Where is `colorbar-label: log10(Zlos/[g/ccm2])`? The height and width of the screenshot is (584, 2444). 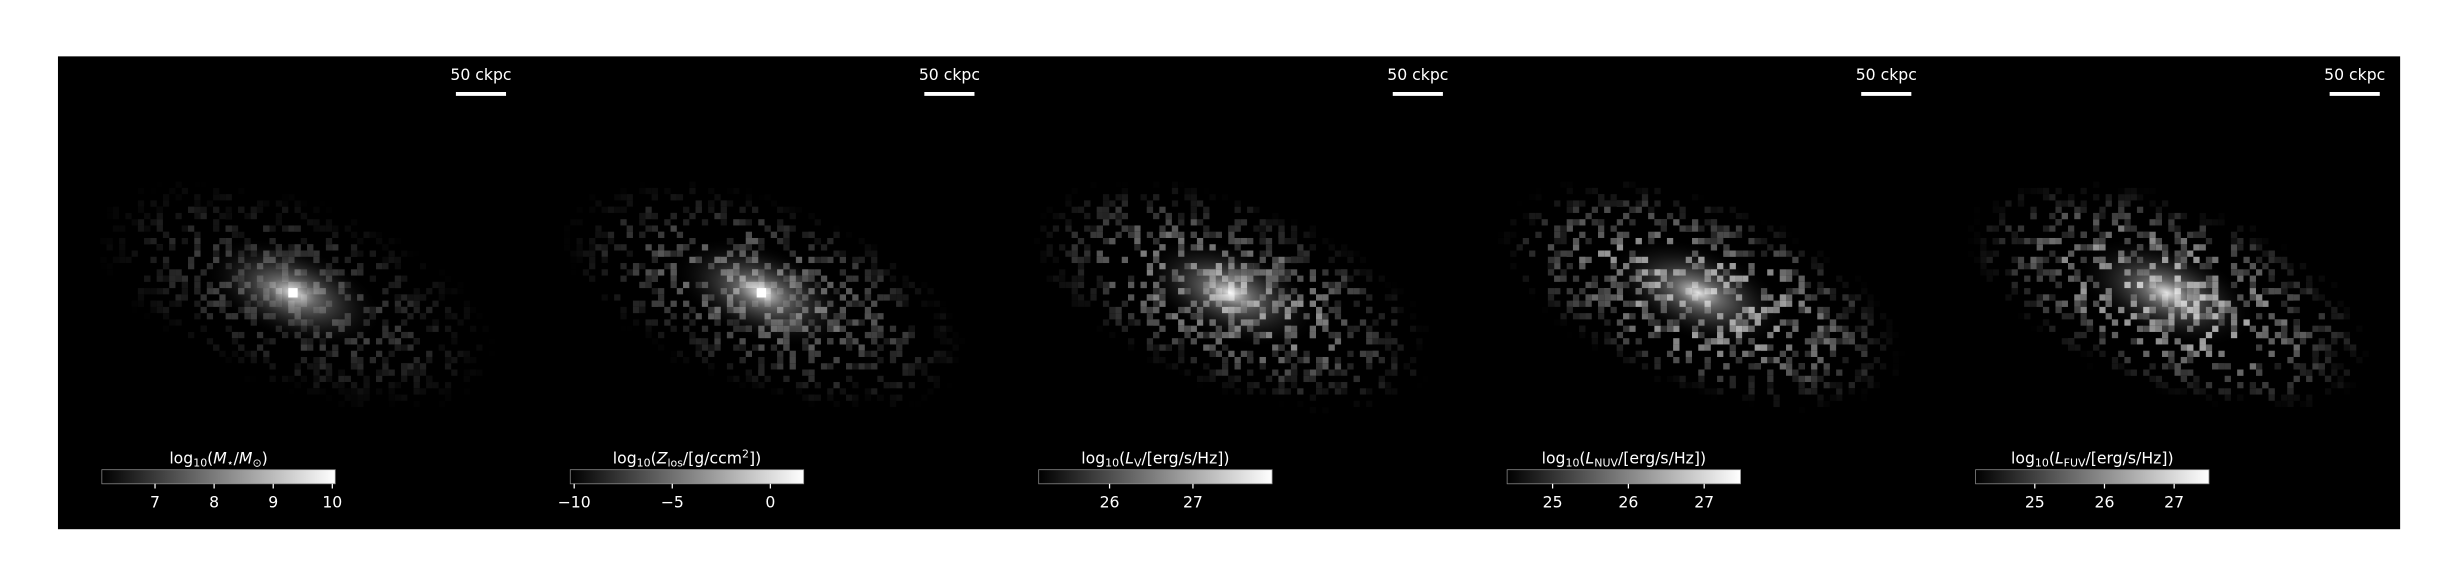 colorbar-label: log10(Zlos/[g/ccm2]) is located at coordinates (687, 458).